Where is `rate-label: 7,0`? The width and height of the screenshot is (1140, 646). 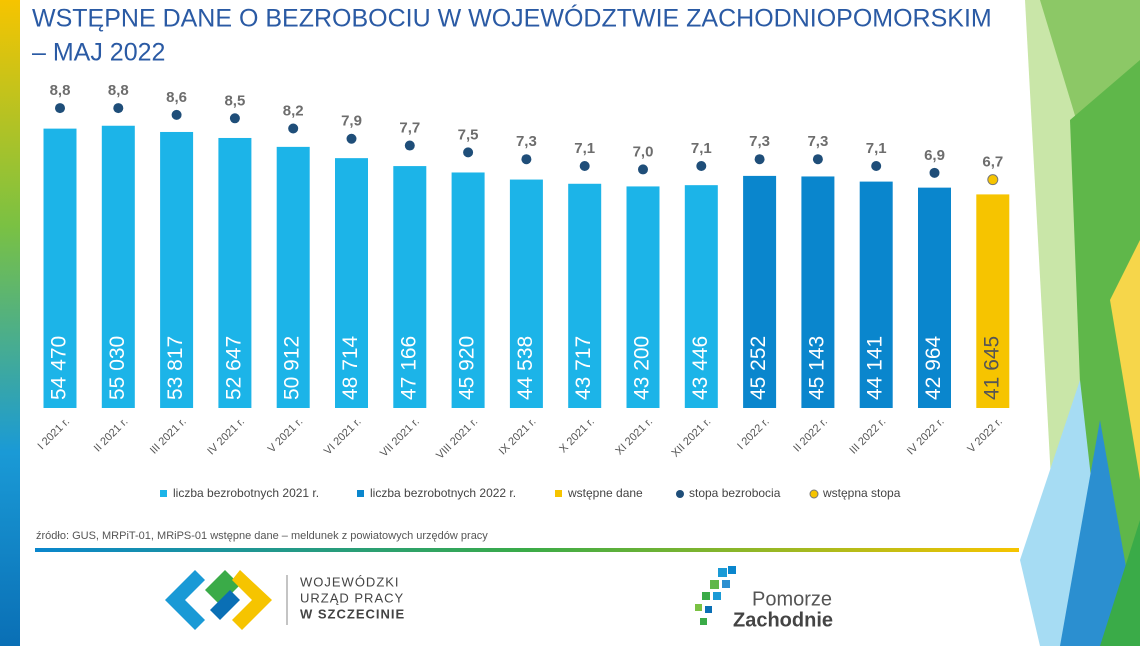 rate-label: 7,0 is located at coordinates (643, 151).